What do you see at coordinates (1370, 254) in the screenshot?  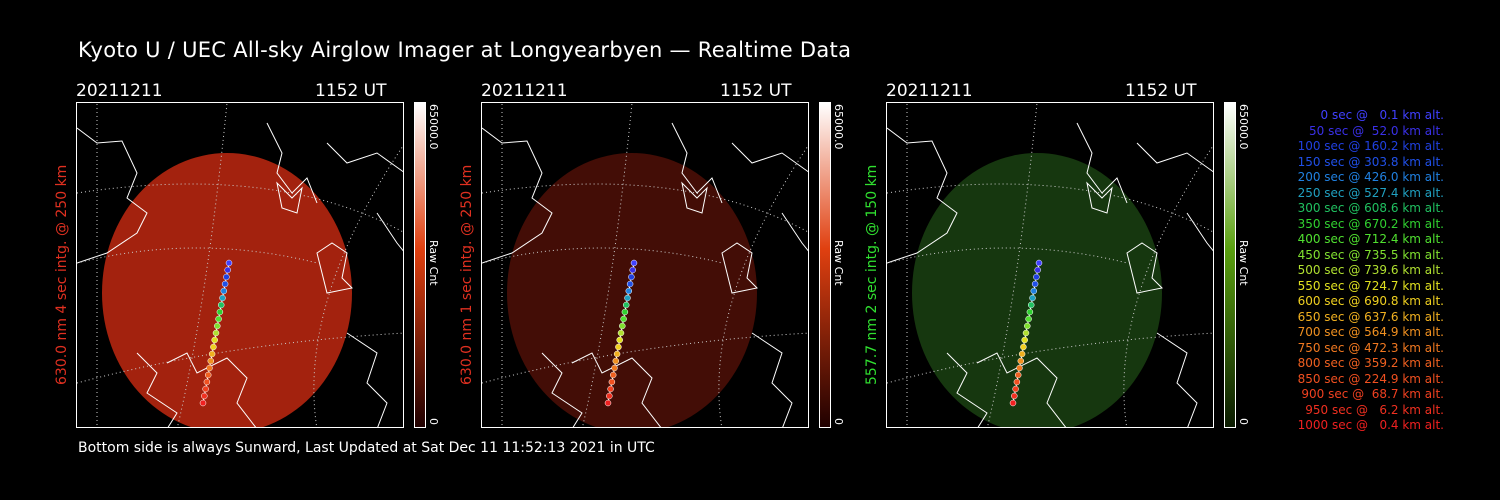 I see `legend-item: 450 sec @ 735.5 km alt.` at bounding box center [1370, 254].